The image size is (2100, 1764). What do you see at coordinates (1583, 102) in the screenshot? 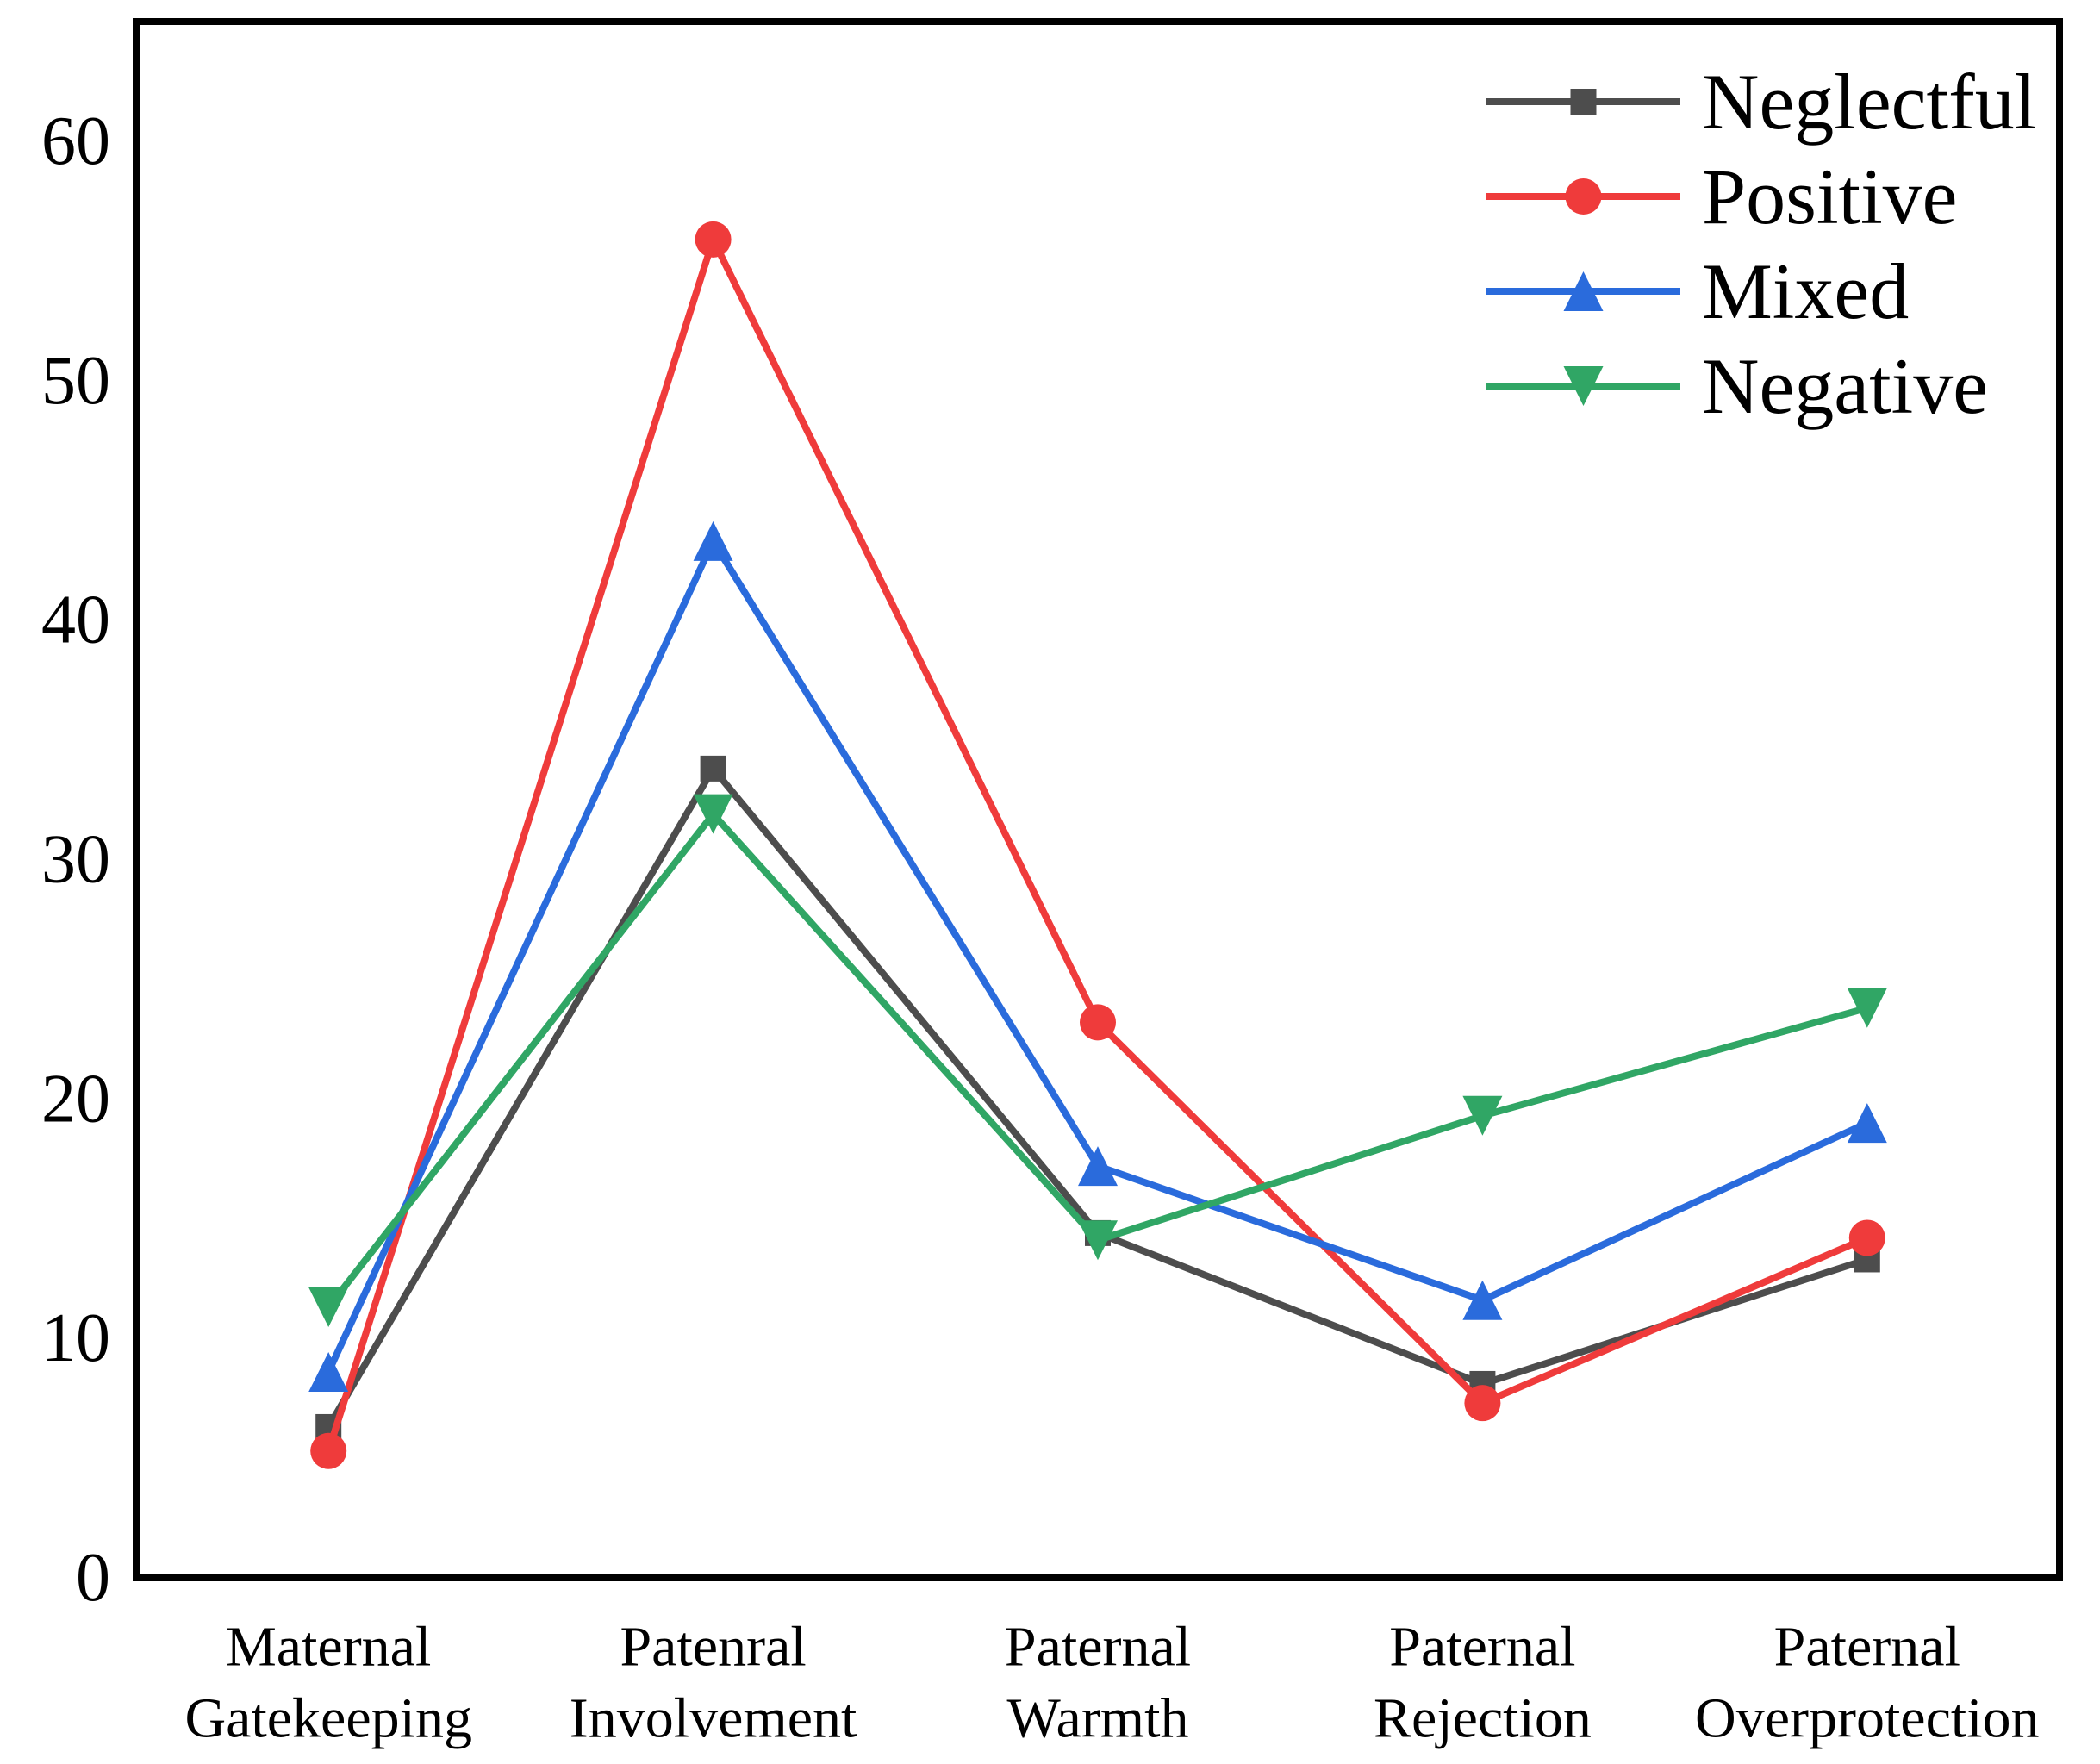
I see `legend-marker-neglectful` at bounding box center [1583, 102].